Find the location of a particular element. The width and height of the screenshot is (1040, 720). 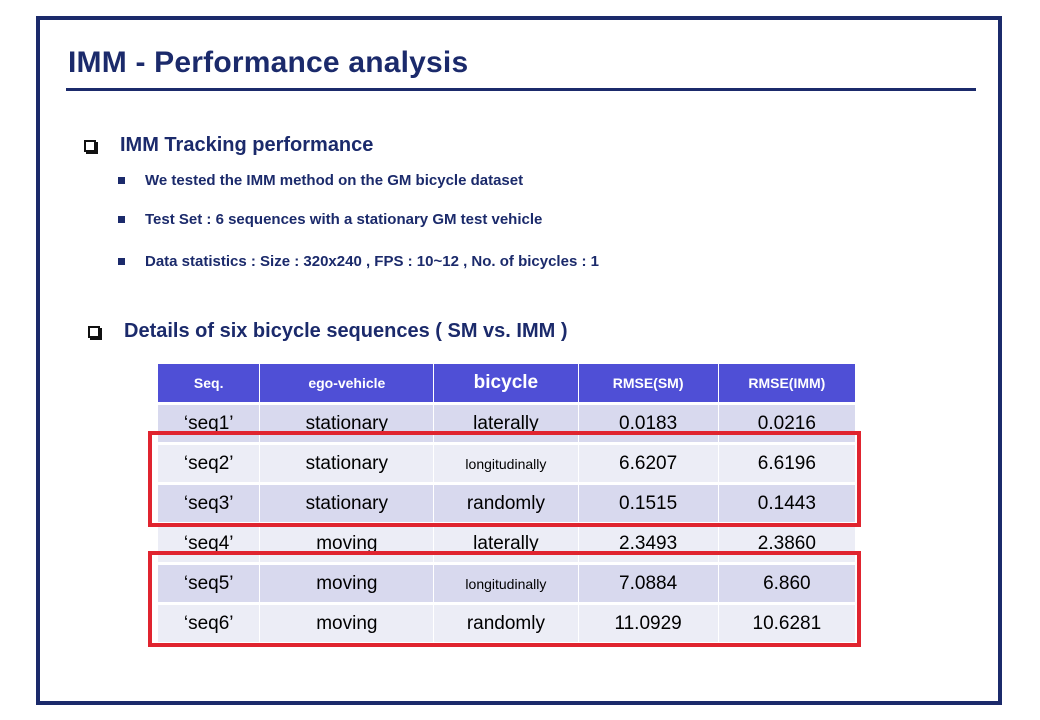

cell-seq: ‘seq5’ is located at coordinates (209, 583).